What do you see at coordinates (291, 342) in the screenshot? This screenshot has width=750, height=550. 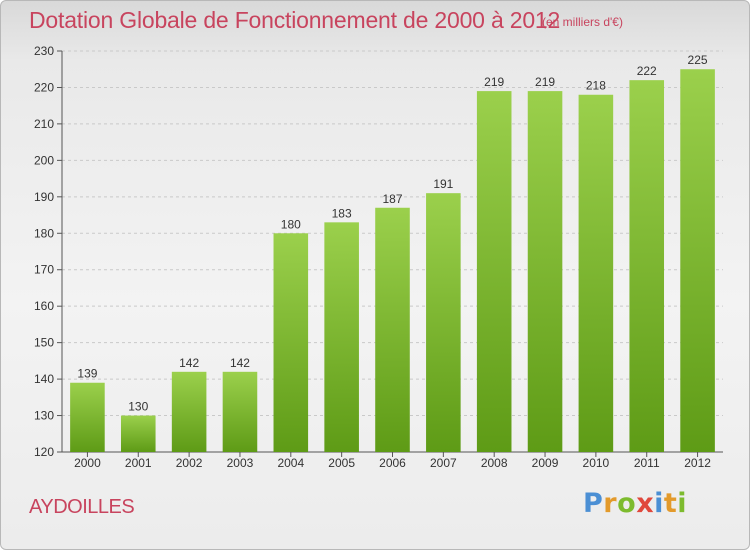 I see `bar-2004` at bounding box center [291, 342].